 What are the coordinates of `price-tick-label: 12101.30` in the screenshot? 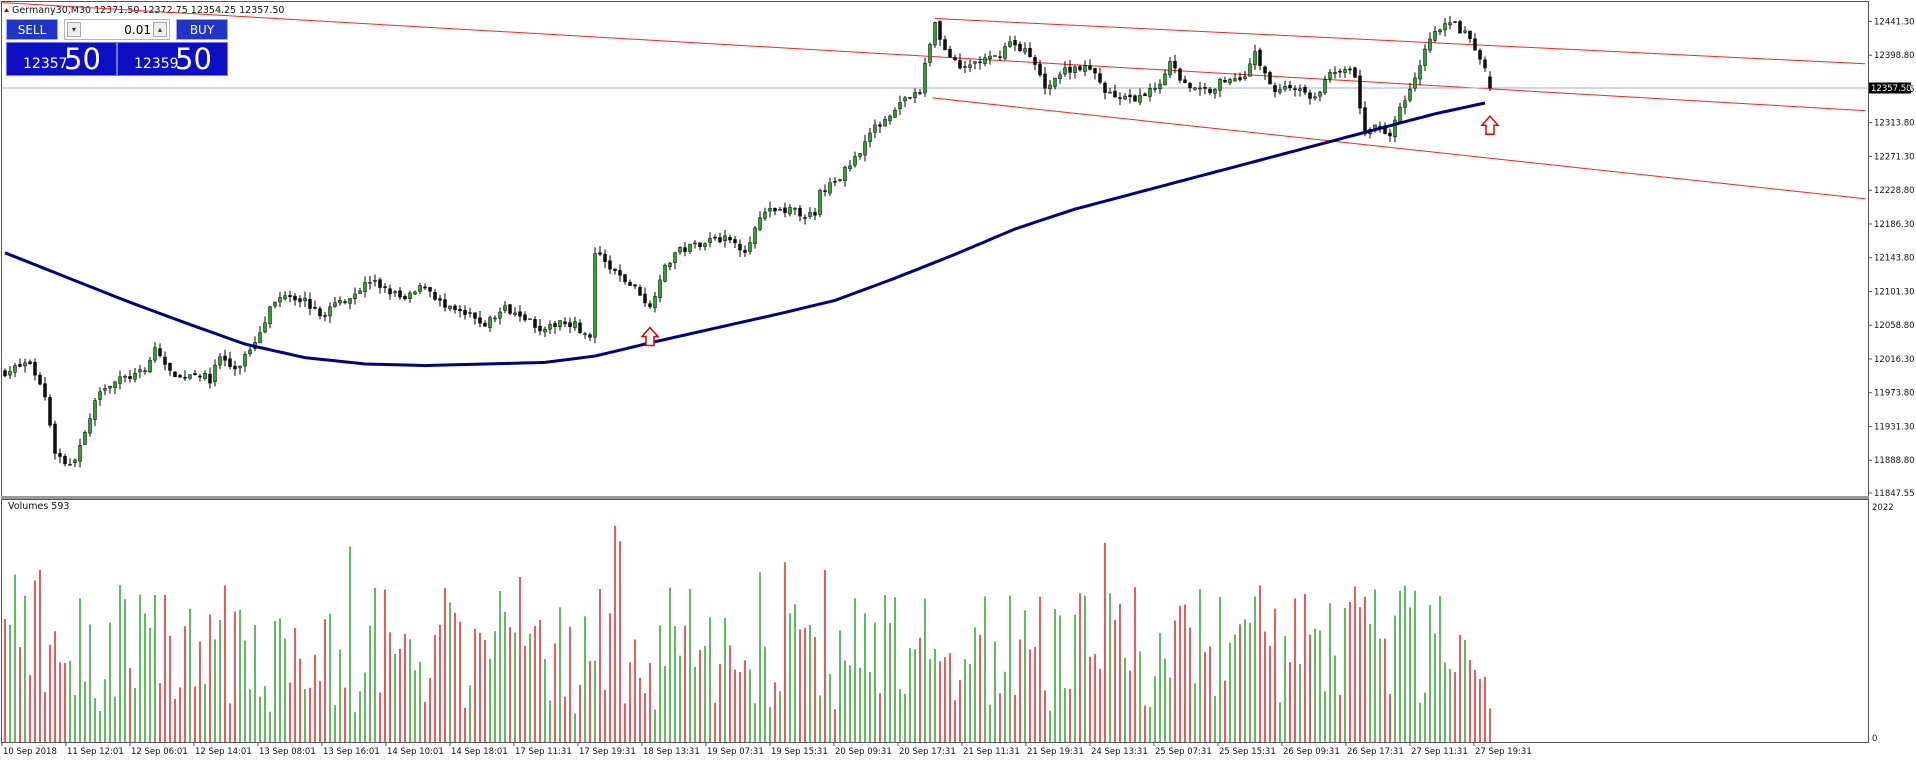 It's located at (1894, 292).